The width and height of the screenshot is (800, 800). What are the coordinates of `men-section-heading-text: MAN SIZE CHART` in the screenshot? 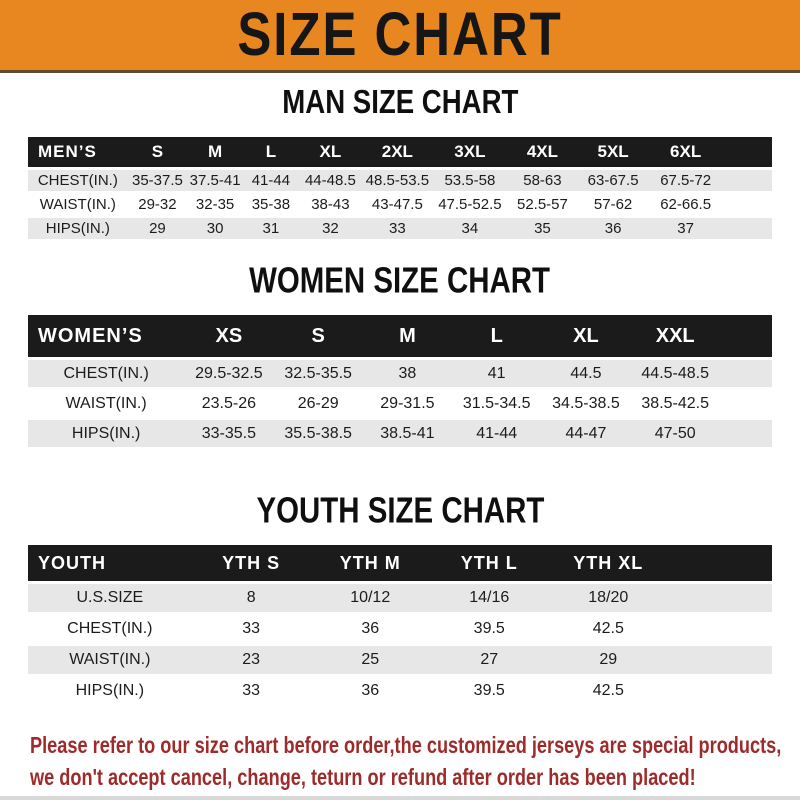 It's located at (400, 102).